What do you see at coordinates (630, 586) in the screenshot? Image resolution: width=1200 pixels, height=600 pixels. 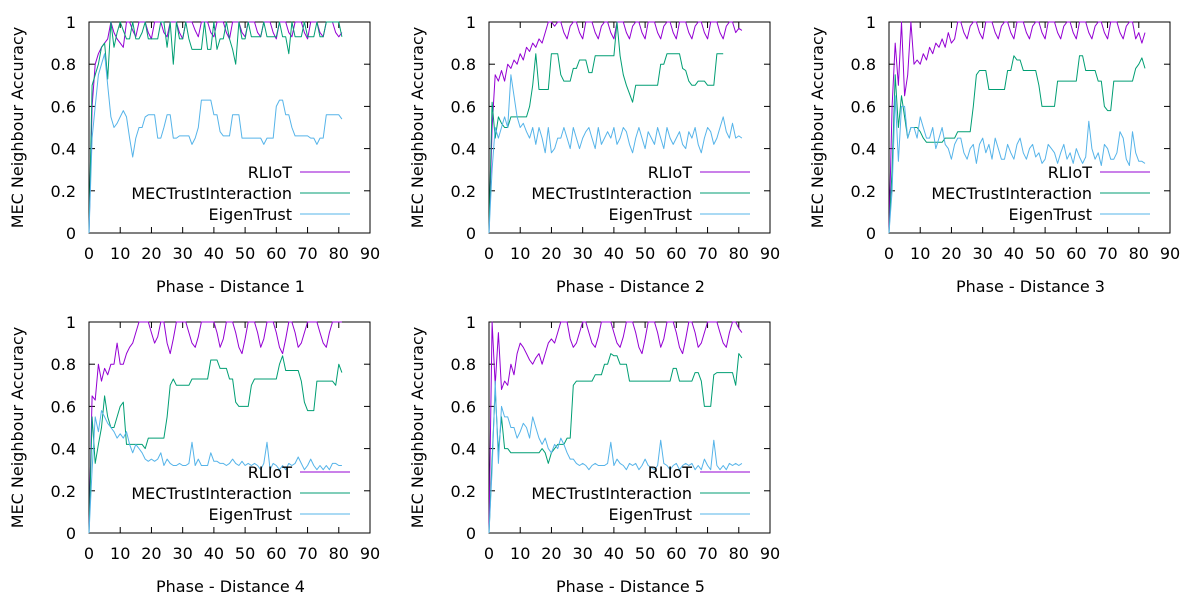 I see `x-axis-label: Phase - Distance 5` at bounding box center [630, 586].